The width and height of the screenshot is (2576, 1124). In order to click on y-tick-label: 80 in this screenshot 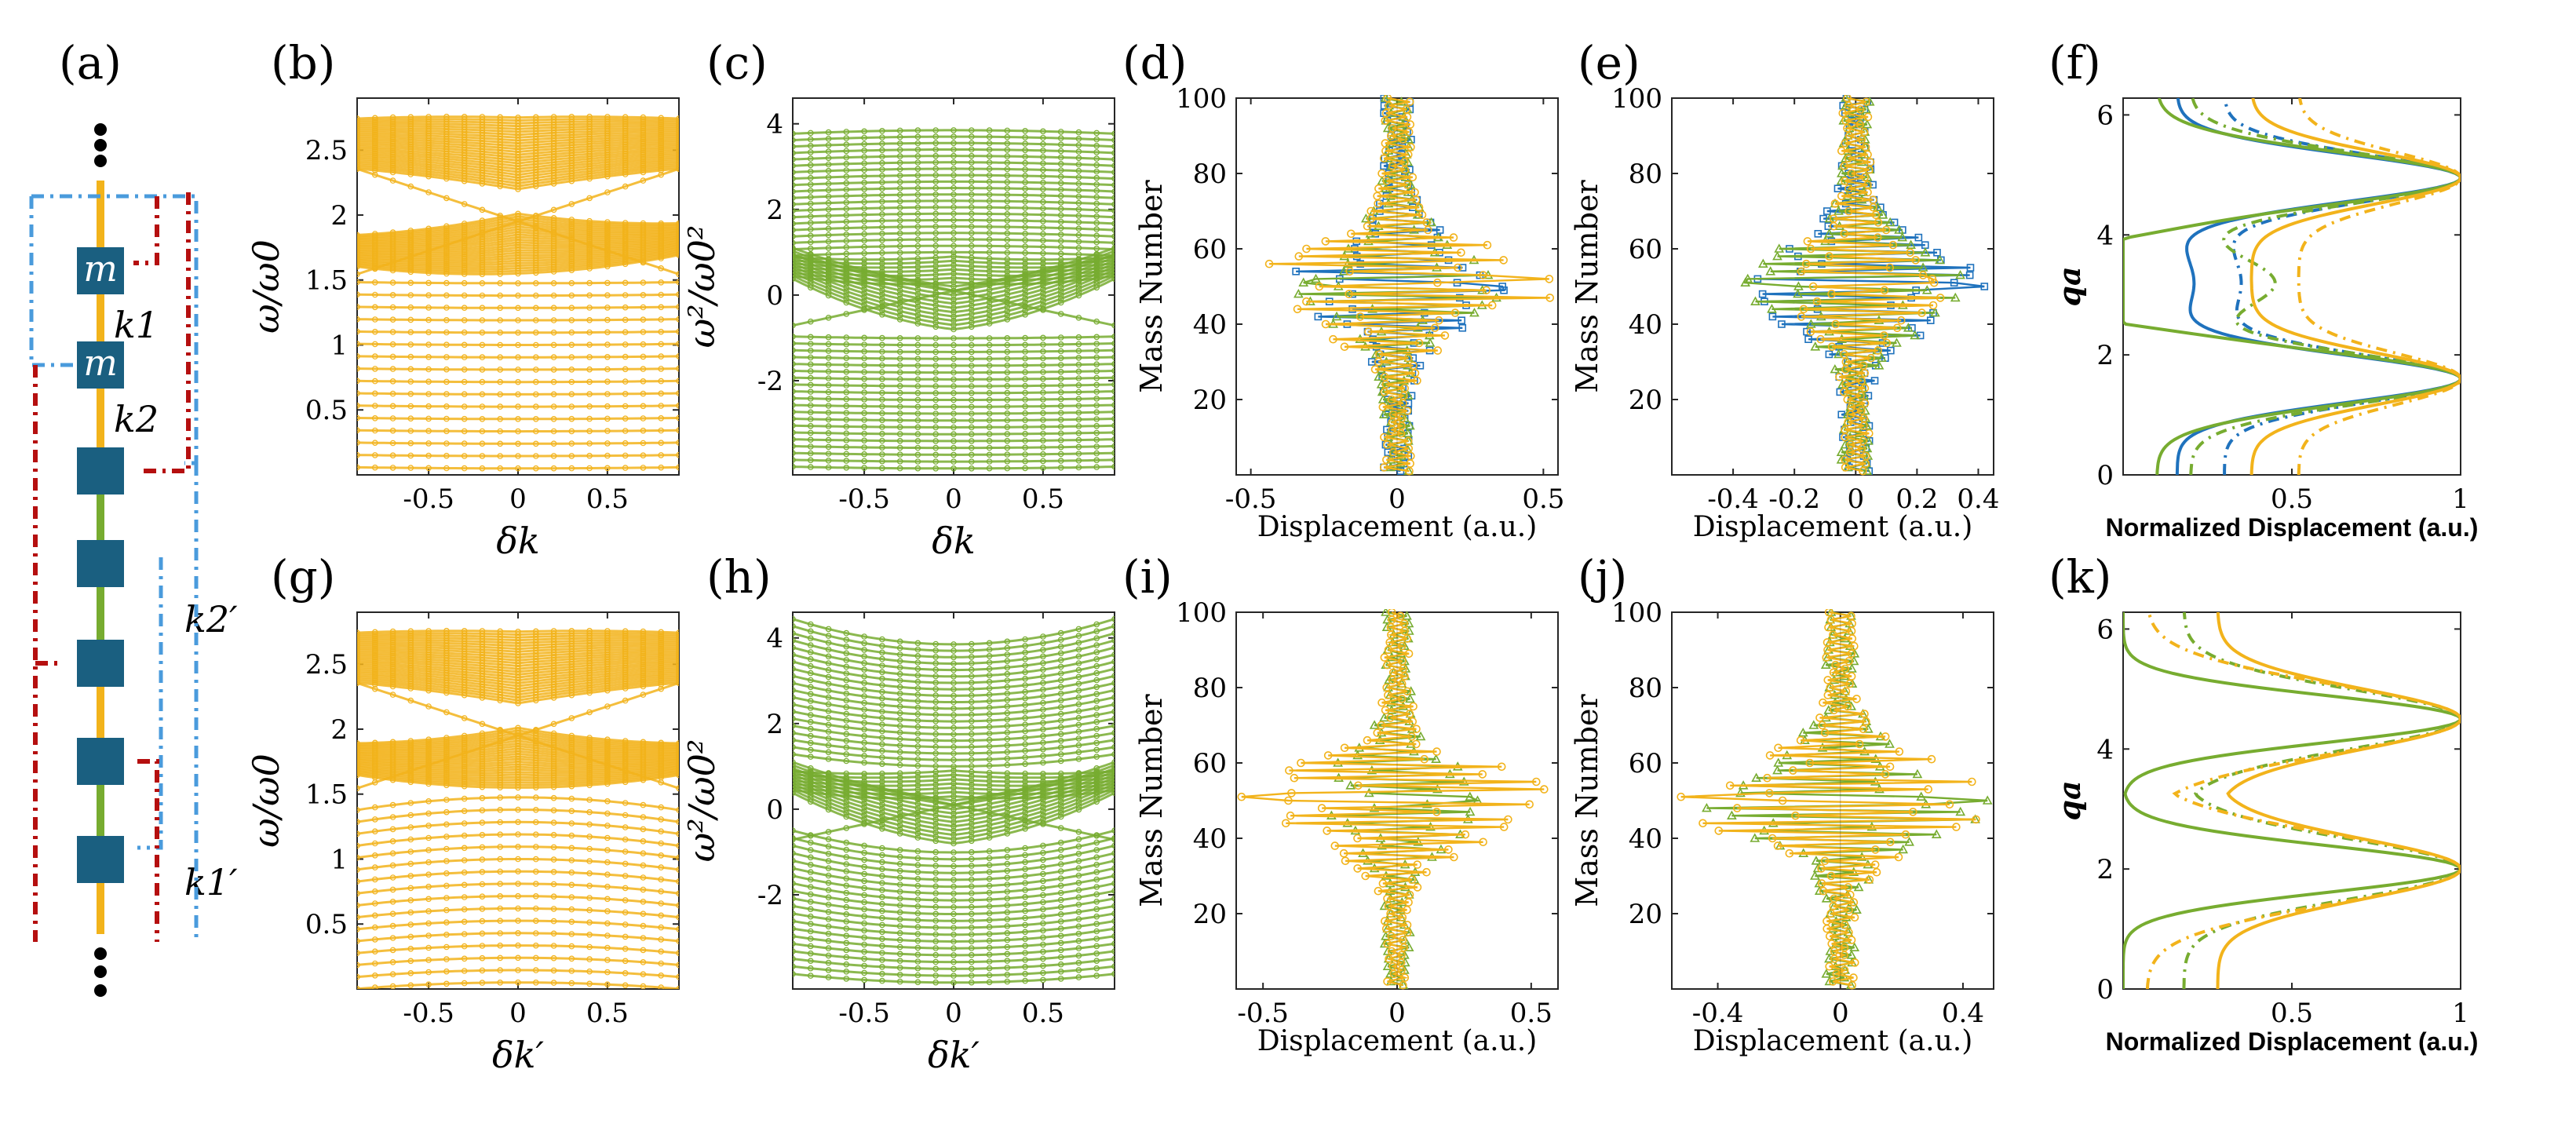, I will do `click(1645, 174)`.